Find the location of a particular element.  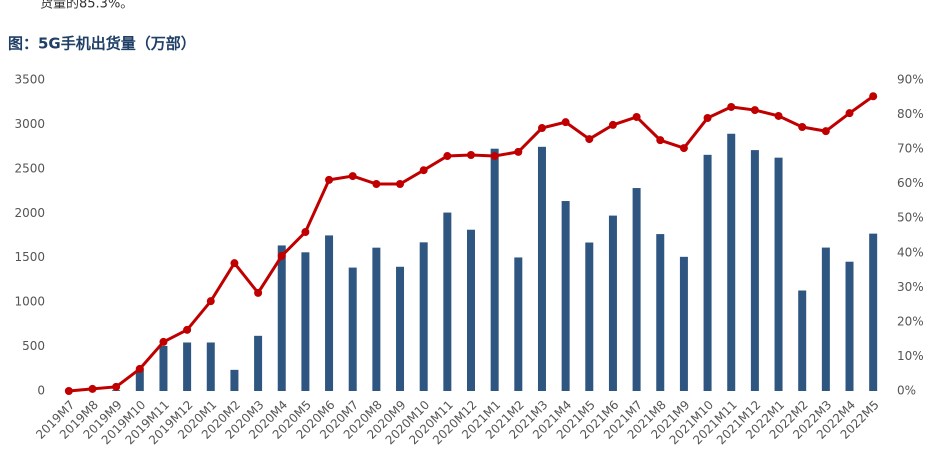

y2-tick-label: 20% is located at coordinates (910, 321).